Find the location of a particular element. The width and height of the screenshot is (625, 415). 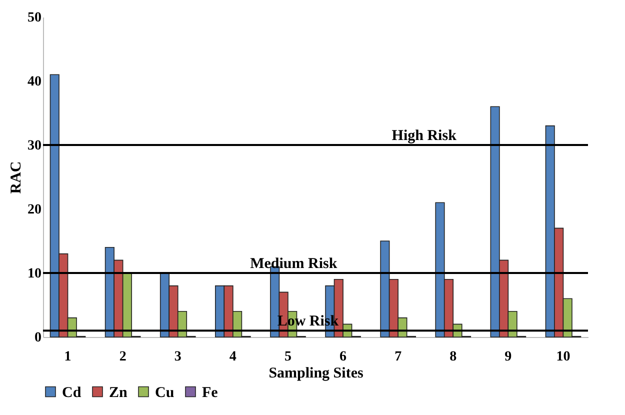

ref-line-label: Medium Risk is located at coordinates (294, 264).